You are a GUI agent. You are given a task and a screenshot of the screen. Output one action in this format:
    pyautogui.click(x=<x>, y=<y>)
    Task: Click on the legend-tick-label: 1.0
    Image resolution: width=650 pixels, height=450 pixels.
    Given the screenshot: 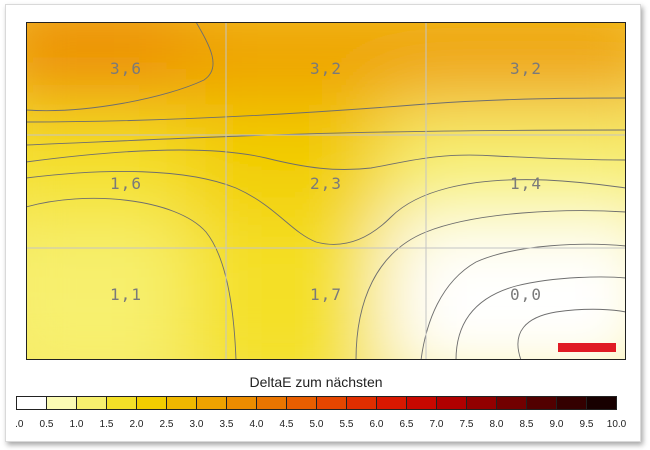 What is the action you would take?
    pyautogui.click(x=77, y=424)
    